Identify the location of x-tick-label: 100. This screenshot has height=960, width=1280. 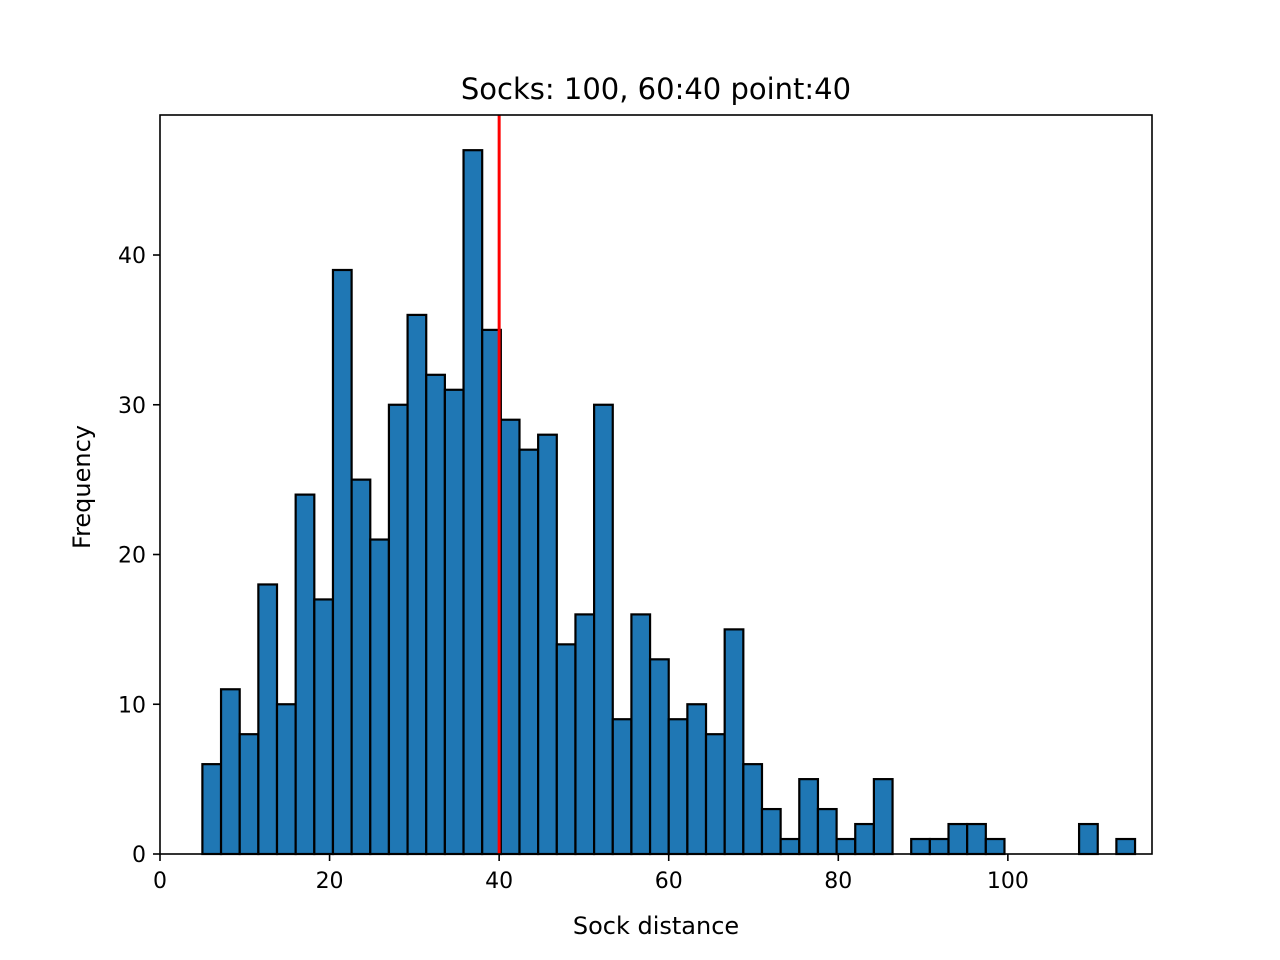
(1008, 881).